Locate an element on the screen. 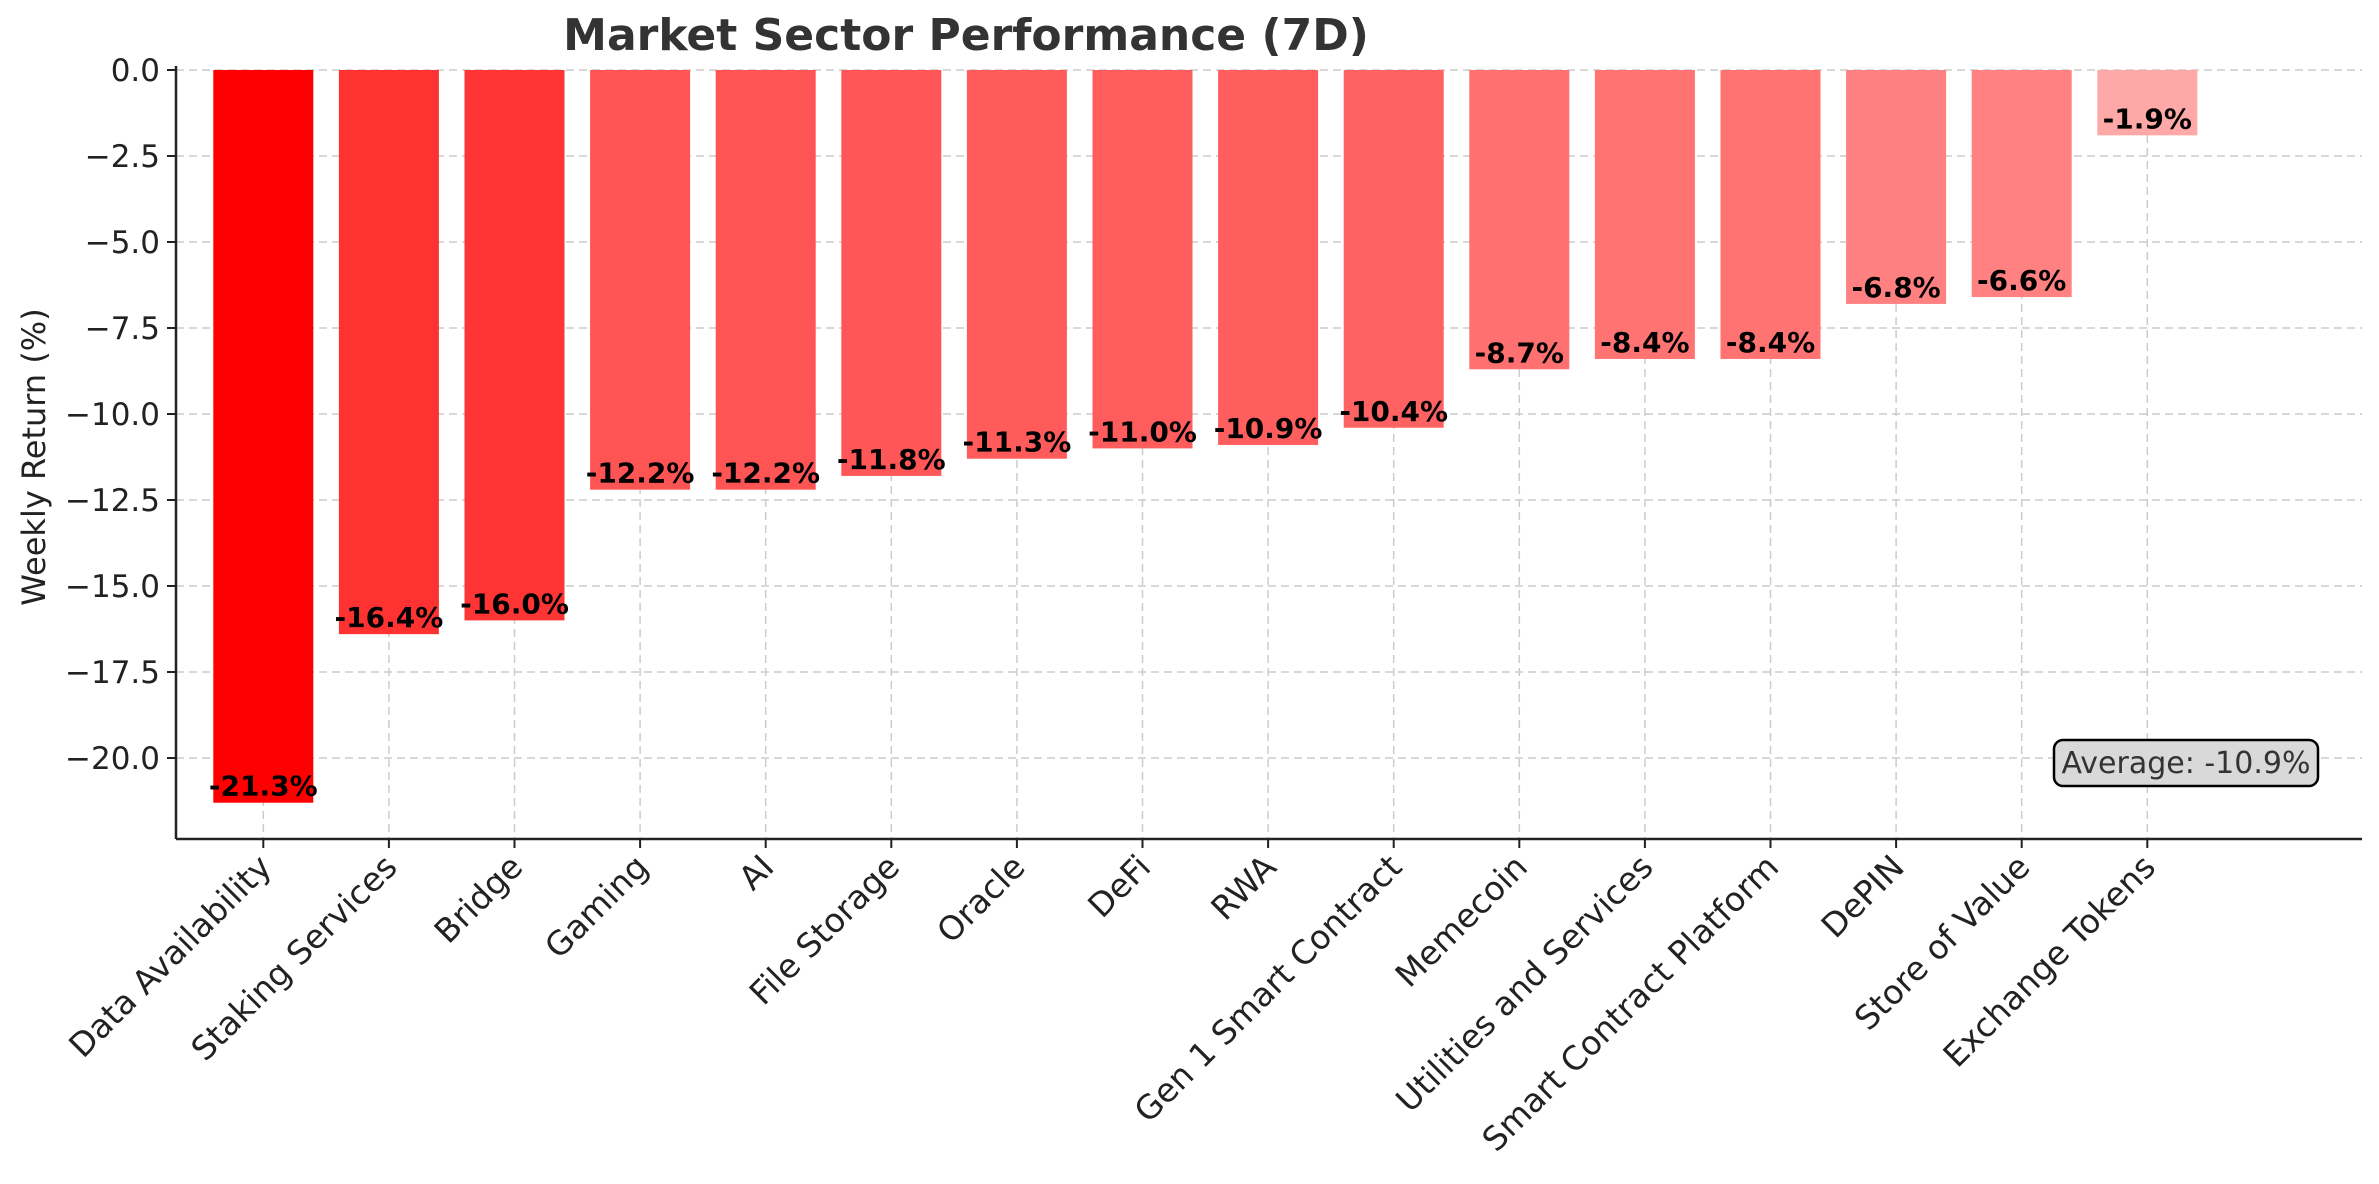  y-axis-label: Weekly Return (%) is located at coordinates (34, 456).